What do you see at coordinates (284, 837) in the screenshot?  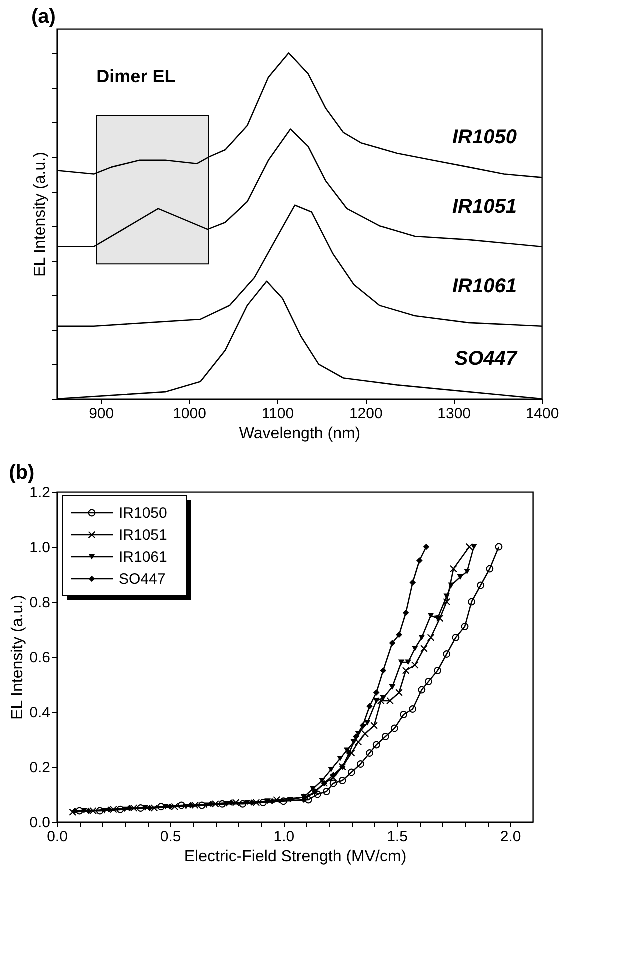 I see `x-tick-label: 1.0` at bounding box center [284, 837].